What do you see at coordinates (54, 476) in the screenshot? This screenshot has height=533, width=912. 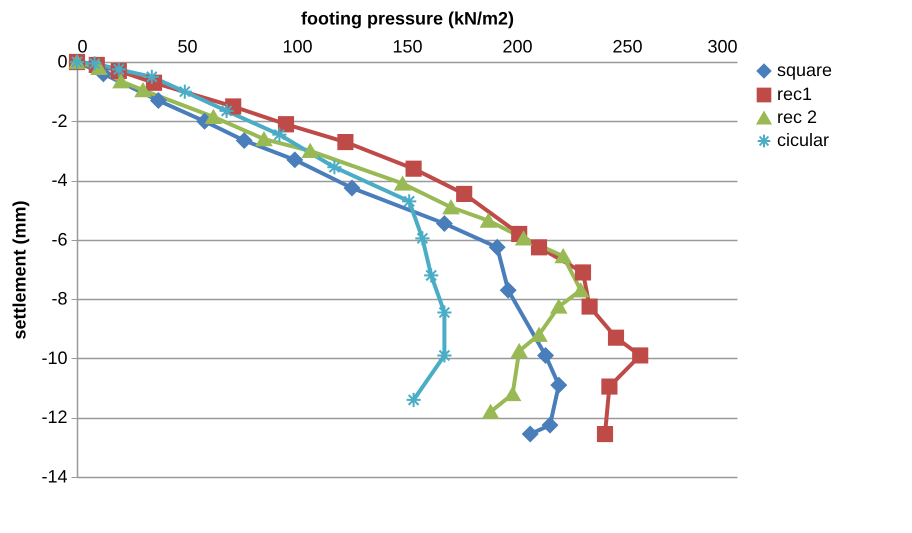 I see `y-tick-label: -14` at bounding box center [54, 476].